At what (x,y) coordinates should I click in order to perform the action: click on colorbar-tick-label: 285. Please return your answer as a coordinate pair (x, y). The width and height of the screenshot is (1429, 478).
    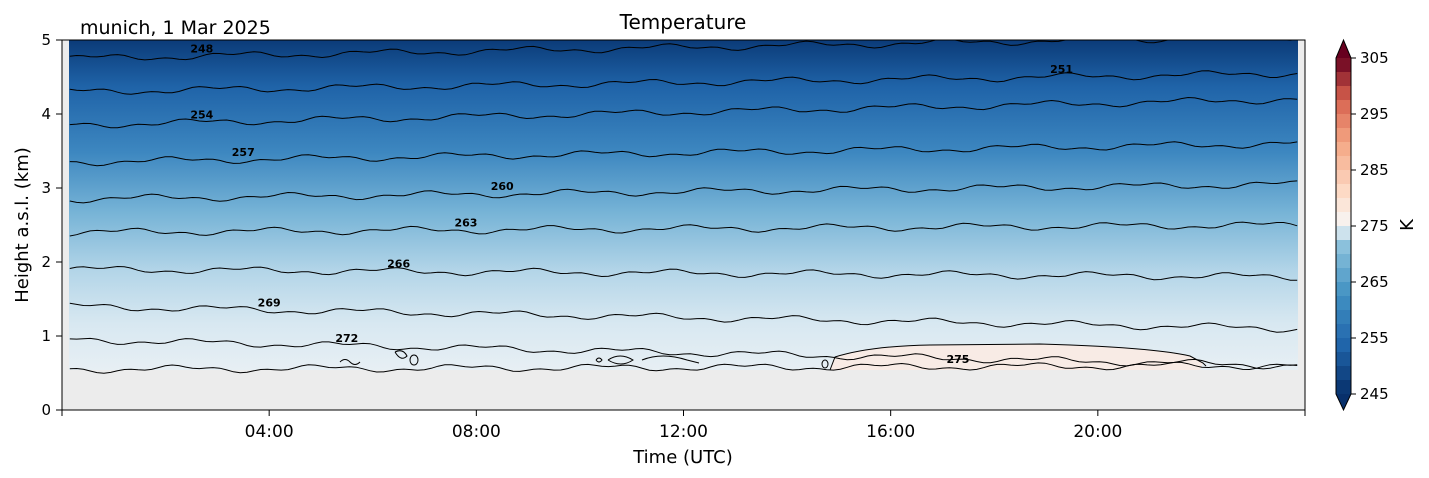
    Looking at the image, I should click on (1374, 170).